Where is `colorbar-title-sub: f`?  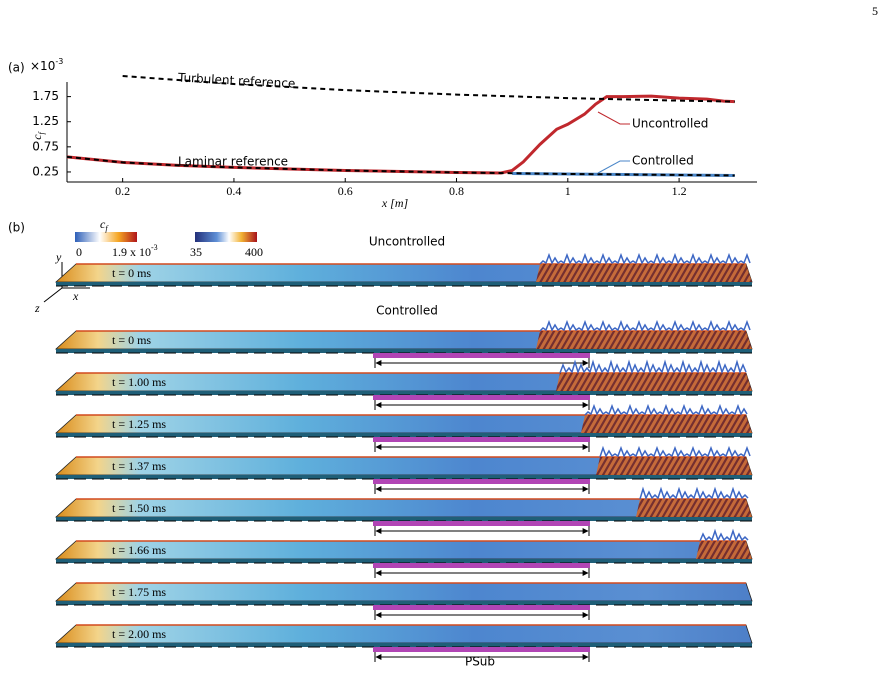 colorbar-title-sub: f is located at coordinates (107, 228).